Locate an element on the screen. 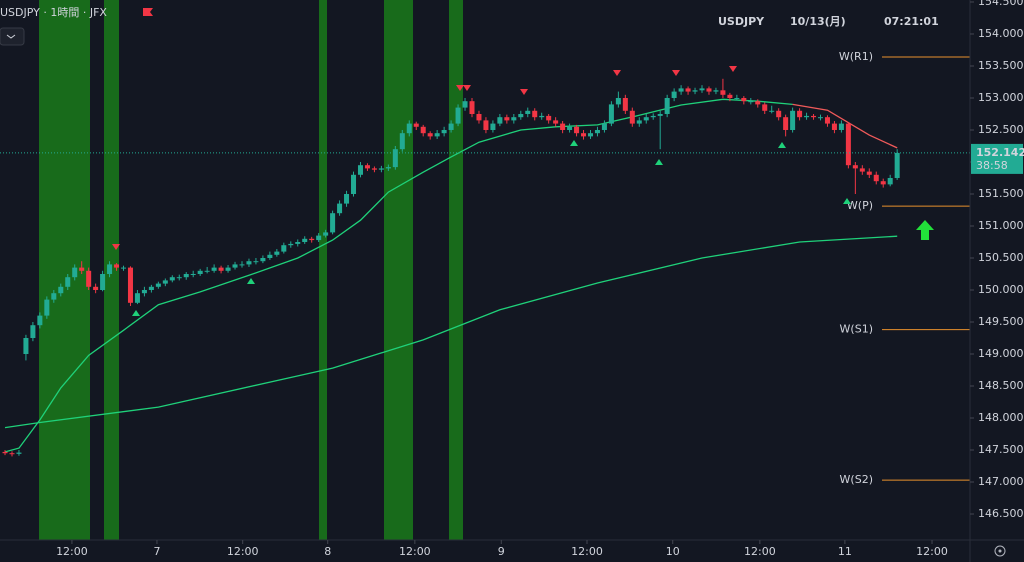 The height and width of the screenshot is (562, 1024). y-tick-label: 150.500 is located at coordinates (1001, 257).